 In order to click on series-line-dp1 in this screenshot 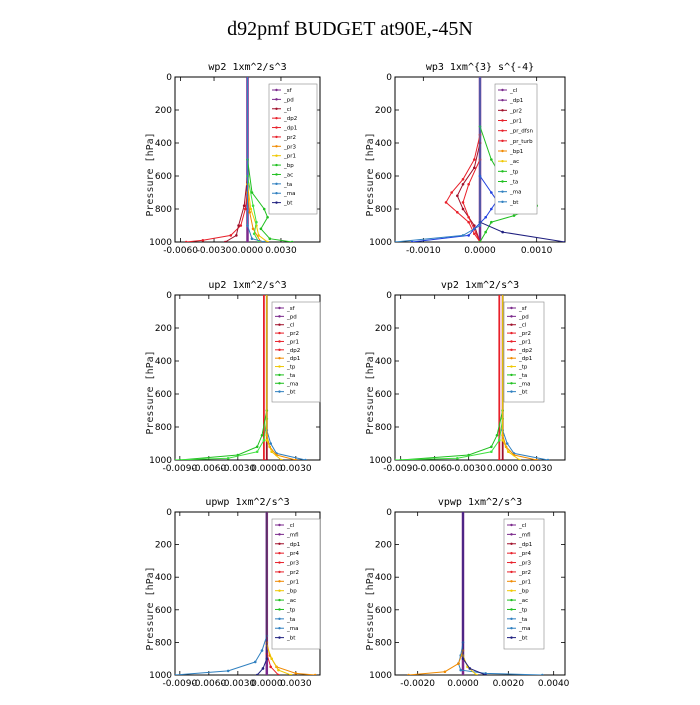, I will do `click(236, 159)`.